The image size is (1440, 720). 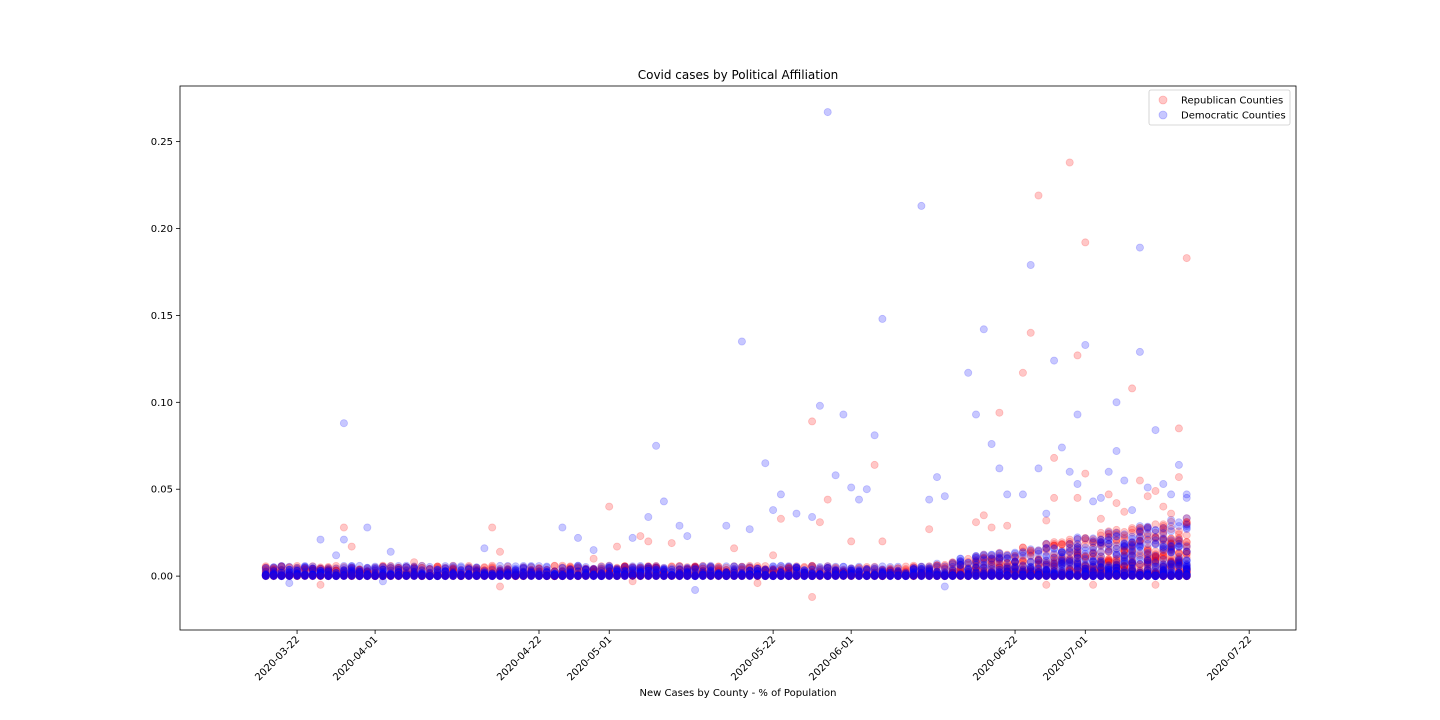 I want to click on y-tick-label: 0.05, so click(x=162, y=490).